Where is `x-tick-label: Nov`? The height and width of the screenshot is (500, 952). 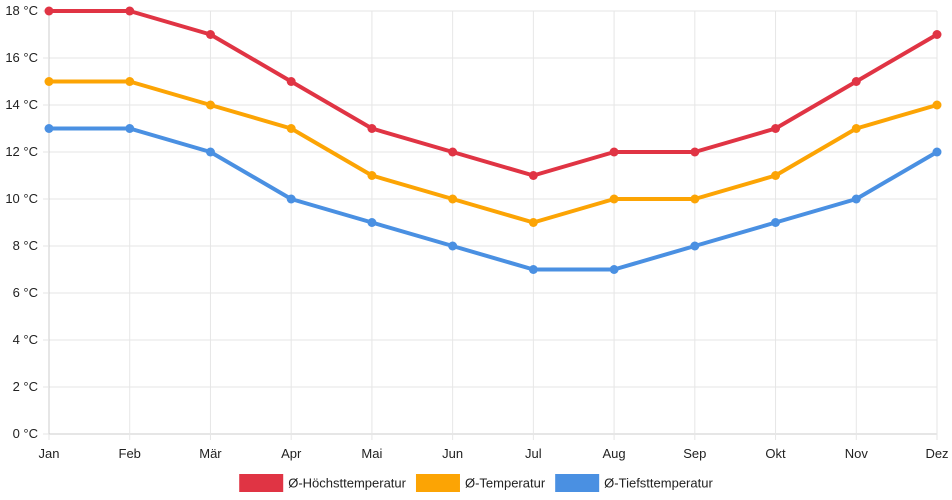 x-tick-label: Nov is located at coordinates (857, 453).